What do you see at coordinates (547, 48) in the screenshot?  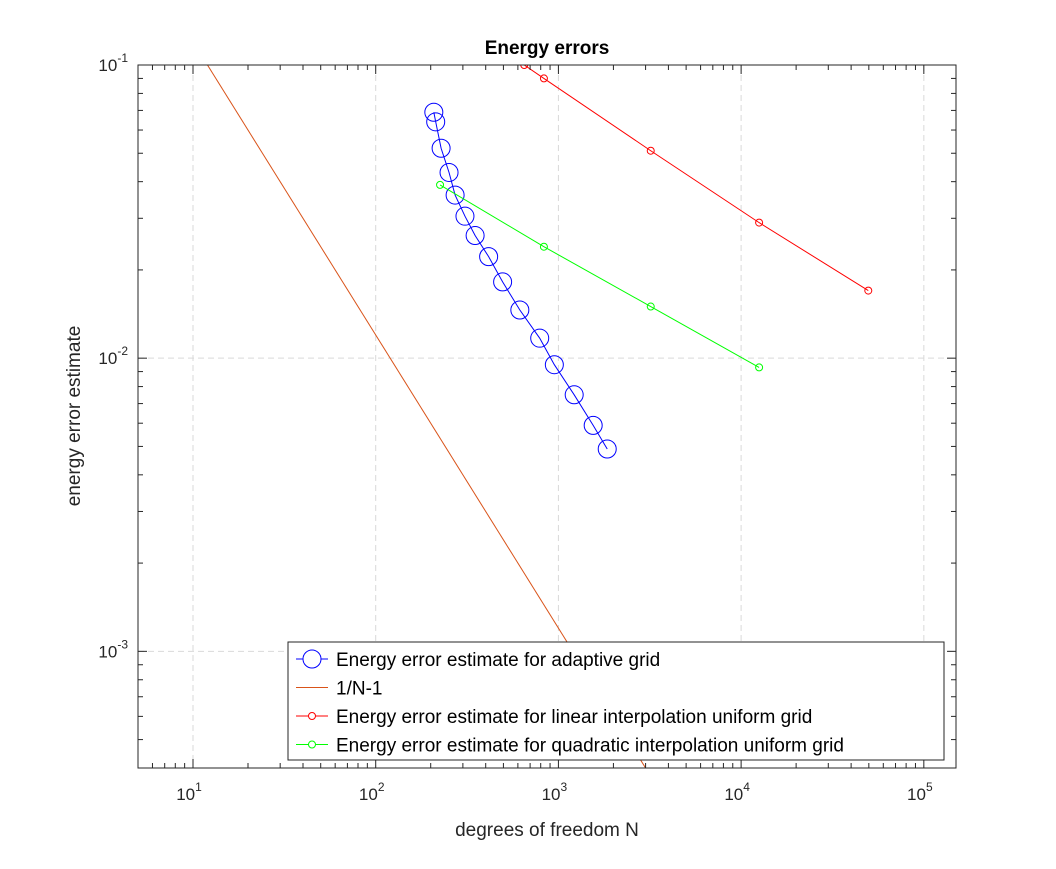 I see `chart-title: Energy errors` at bounding box center [547, 48].